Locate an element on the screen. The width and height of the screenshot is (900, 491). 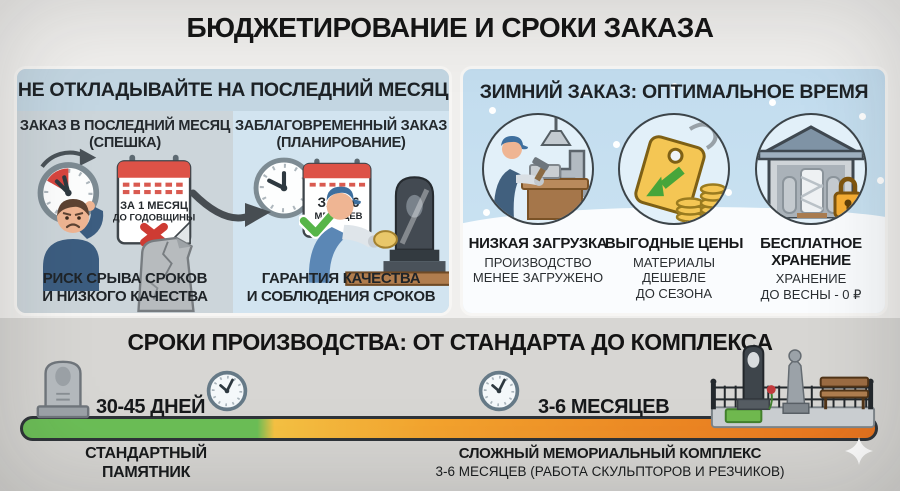
memorial-complex-illustration is located at coordinates (793, 387).